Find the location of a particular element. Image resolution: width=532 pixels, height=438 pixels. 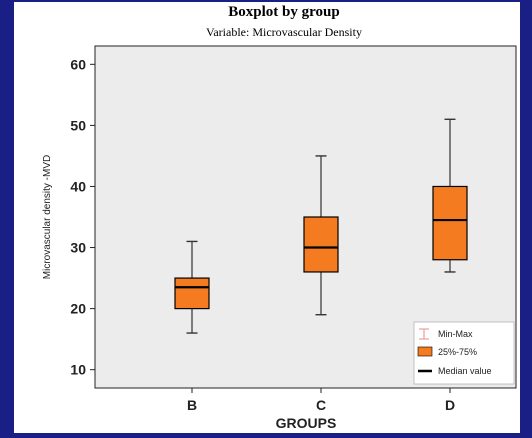

legend-minmax-icon is located at coordinates (424, 334).